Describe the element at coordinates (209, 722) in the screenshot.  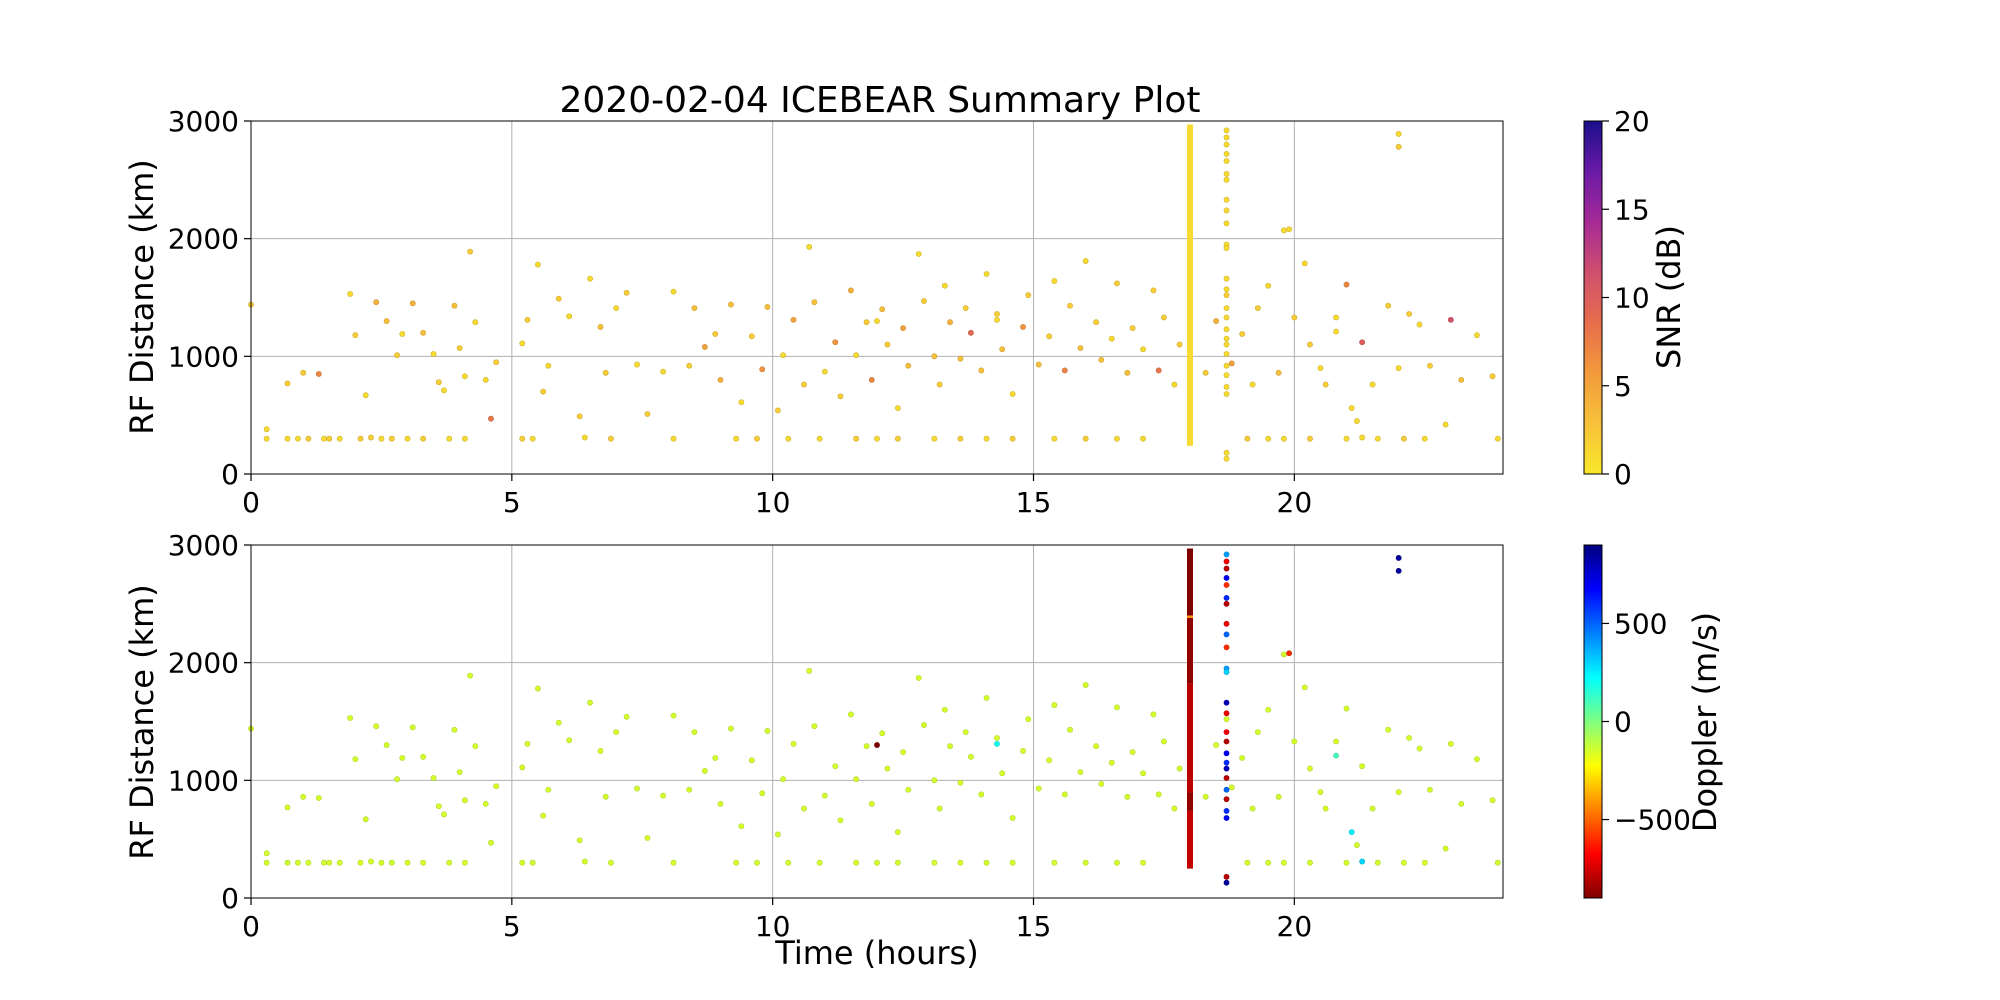
I see `y-ticks-doppler: 0 1000 2000 3000` at that location.